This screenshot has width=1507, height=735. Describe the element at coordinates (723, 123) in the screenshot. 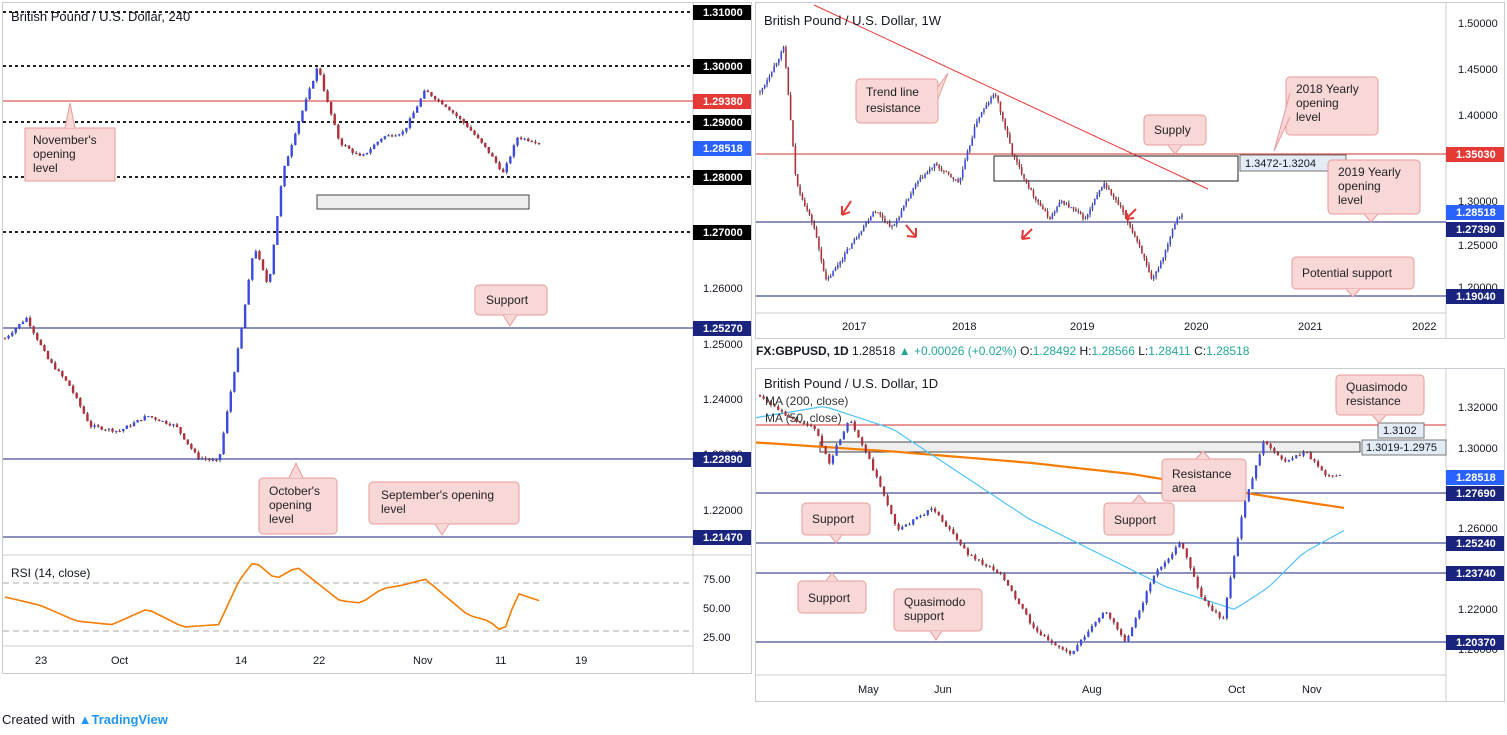

I see `price-flag: 1.29000` at that location.